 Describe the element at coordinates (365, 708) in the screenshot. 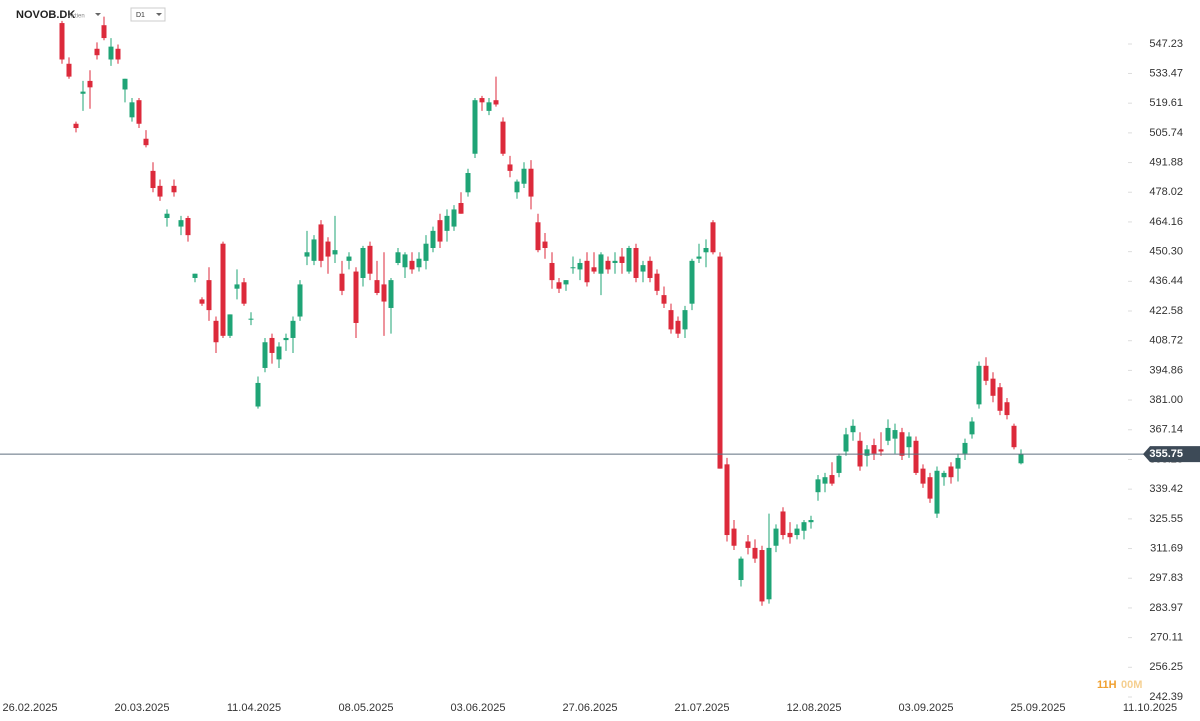

I see `x-tick-label: 08.05.2025` at that location.